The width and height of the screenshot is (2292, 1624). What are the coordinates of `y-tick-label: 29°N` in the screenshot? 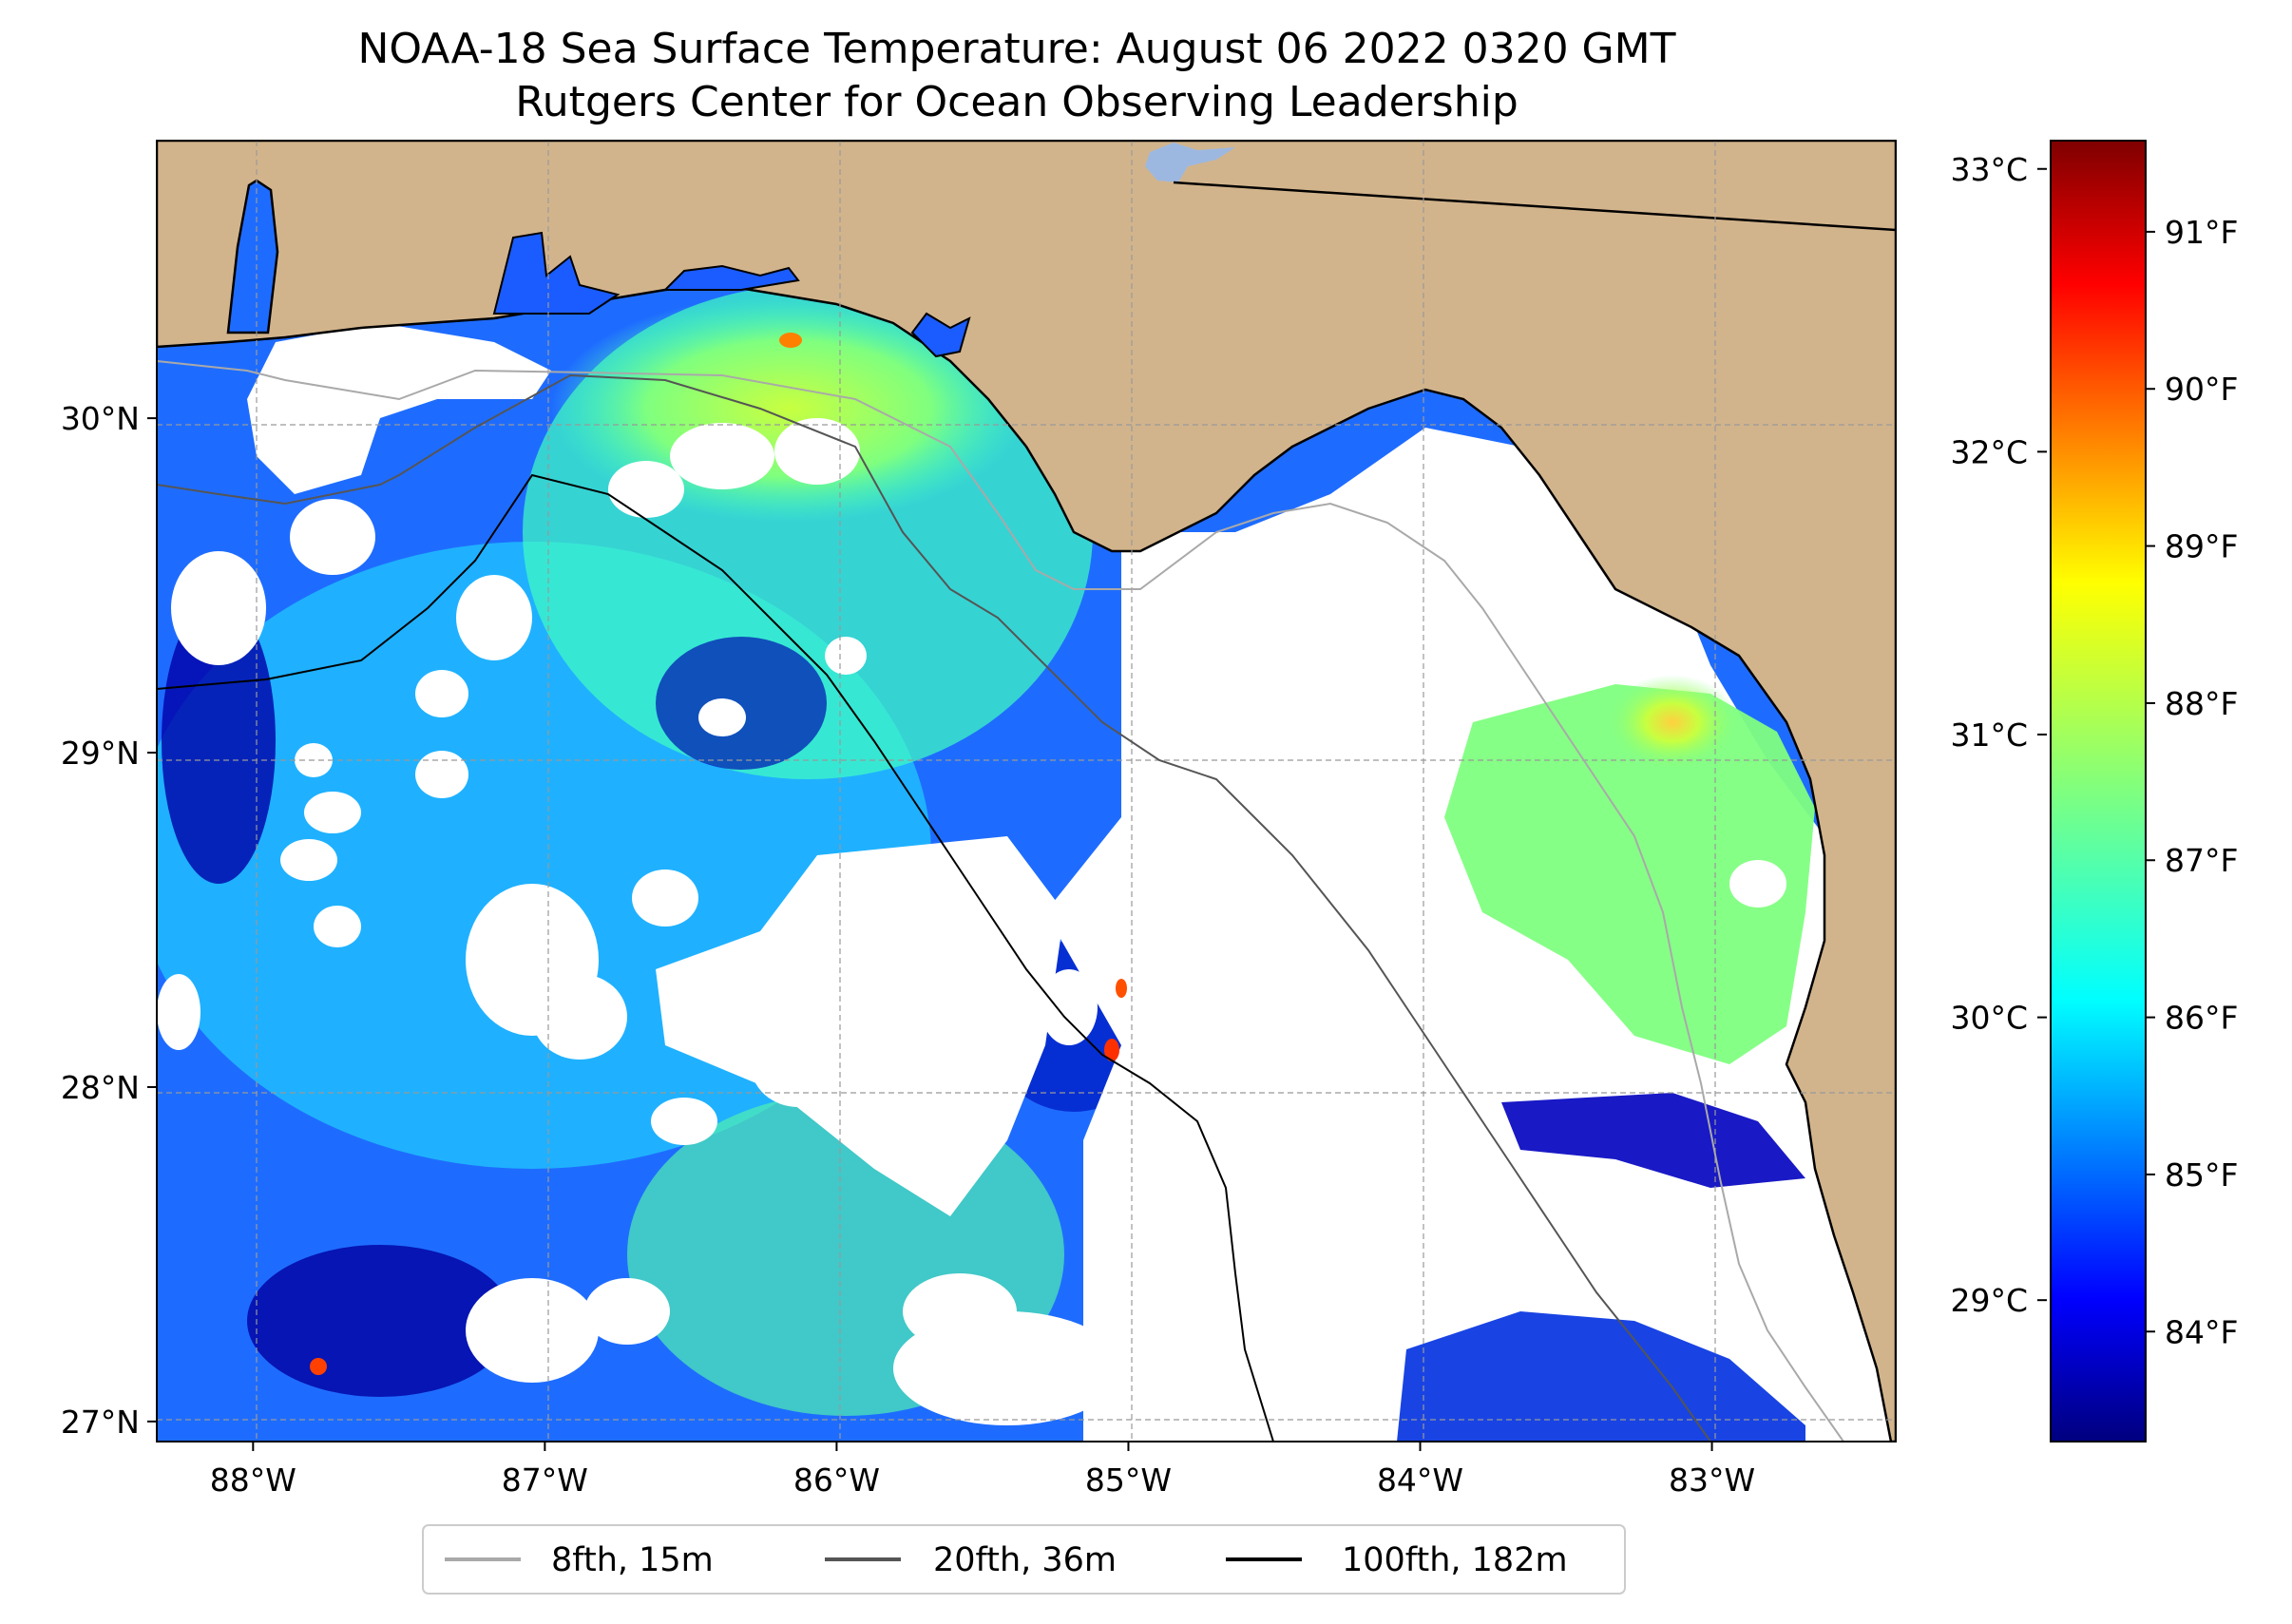 It's located at (100, 753).